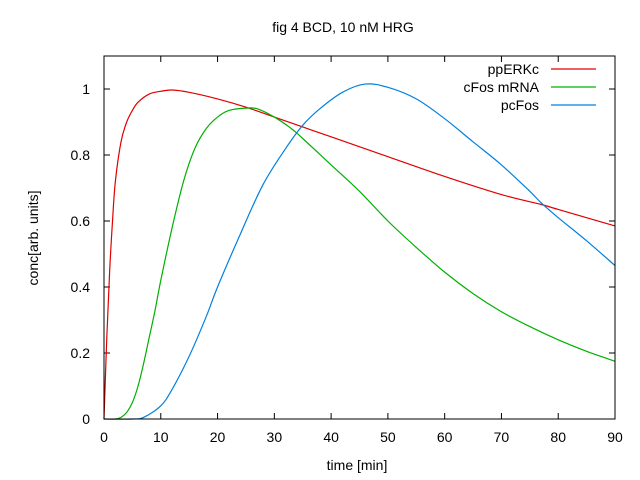 Image resolution: width=640 pixels, height=480 pixels. I want to click on x-tick-label: 80, so click(558, 437).